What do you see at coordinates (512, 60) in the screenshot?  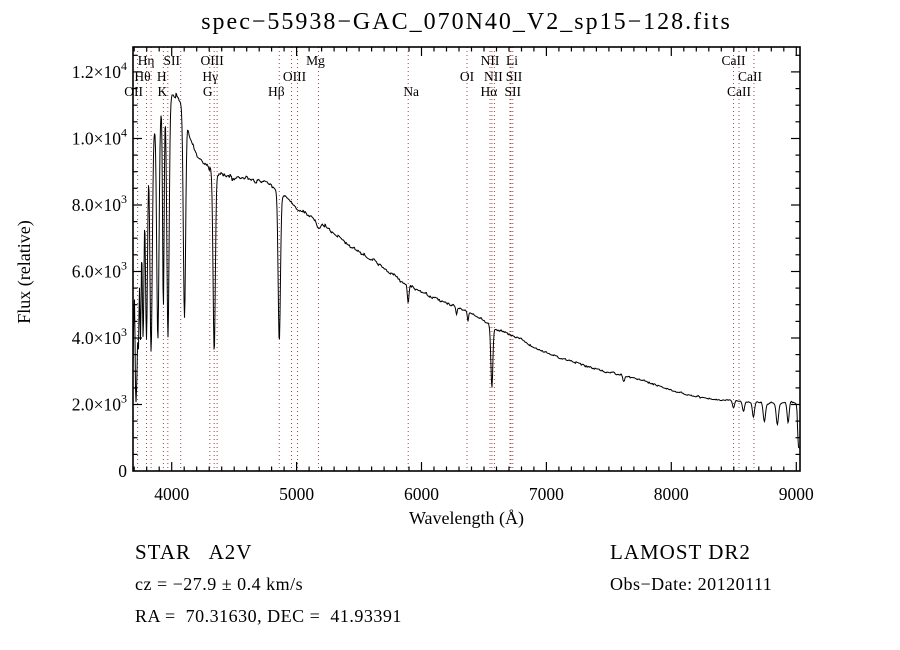 I see `spectral-line-label: Li` at bounding box center [512, 60].